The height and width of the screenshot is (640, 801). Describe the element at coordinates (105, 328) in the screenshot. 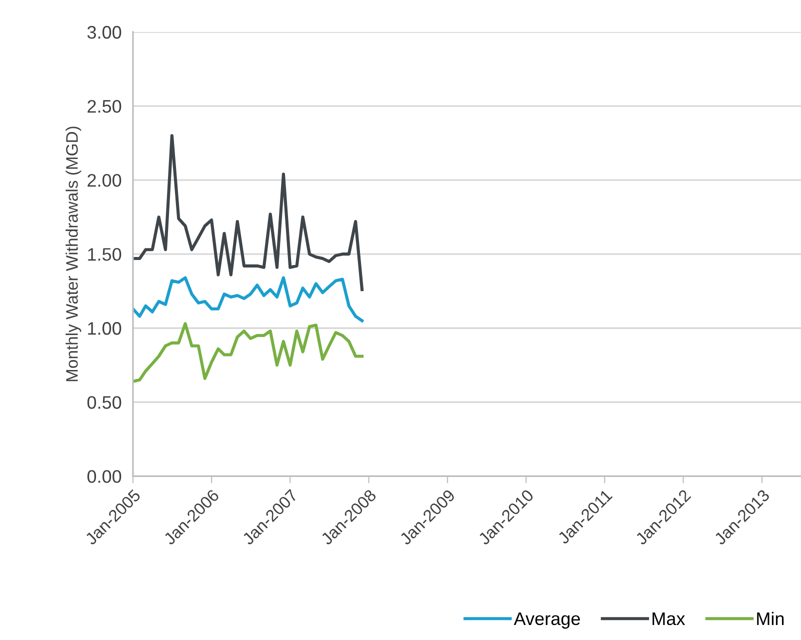

I see `y-tick-label: 1.00` at that location.